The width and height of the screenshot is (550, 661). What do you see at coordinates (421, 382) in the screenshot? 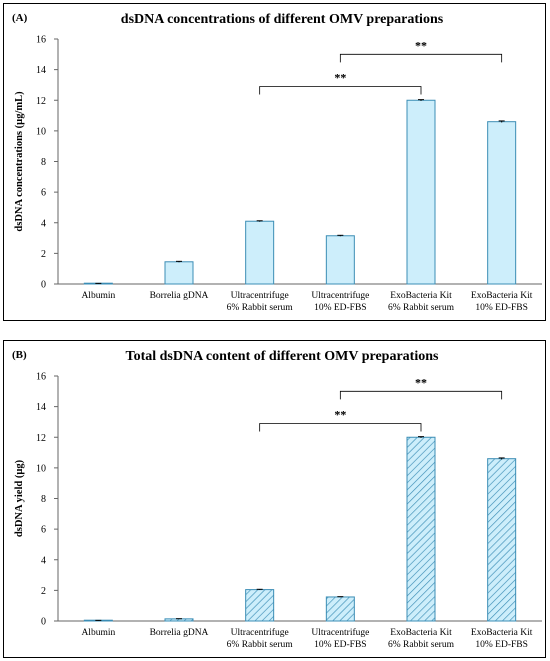
I see `chart-b-significance-label-2: **` at bounding box center [421, 382].